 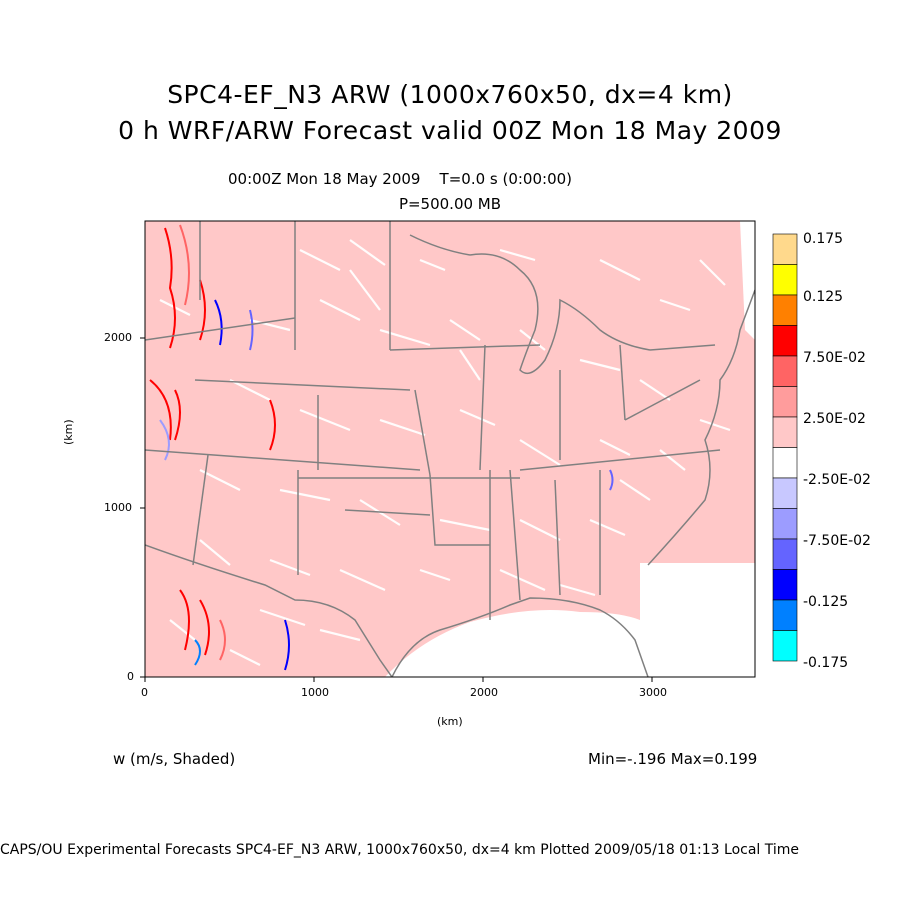 I want to click on y-tick-label: 0, so click(x=130, y=676).